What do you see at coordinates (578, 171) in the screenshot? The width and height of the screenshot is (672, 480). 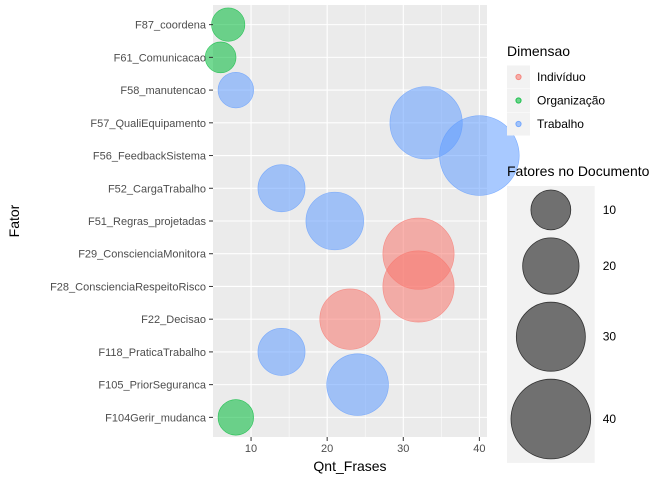 I see `legend-fatores-title: Fatores no Documento` at bounding box center [578, 171].